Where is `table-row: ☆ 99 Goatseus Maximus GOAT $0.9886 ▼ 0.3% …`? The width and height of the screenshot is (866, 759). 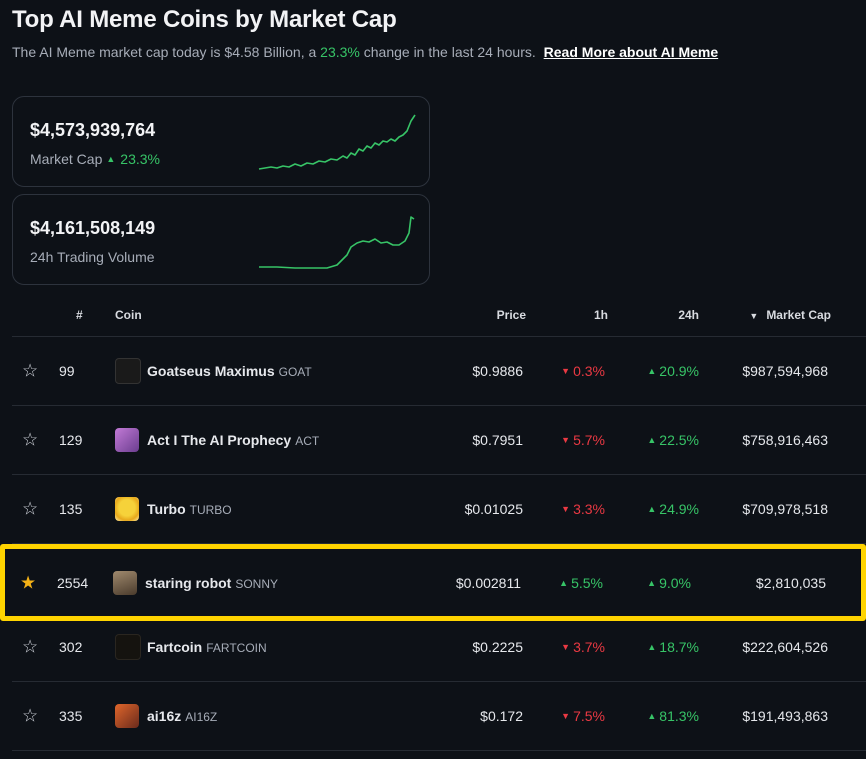
table-row: ☆ 99 Goatseus Maximus GOAT $0.9886 ▼ 0.3% … is located at coordinates (439, 371).